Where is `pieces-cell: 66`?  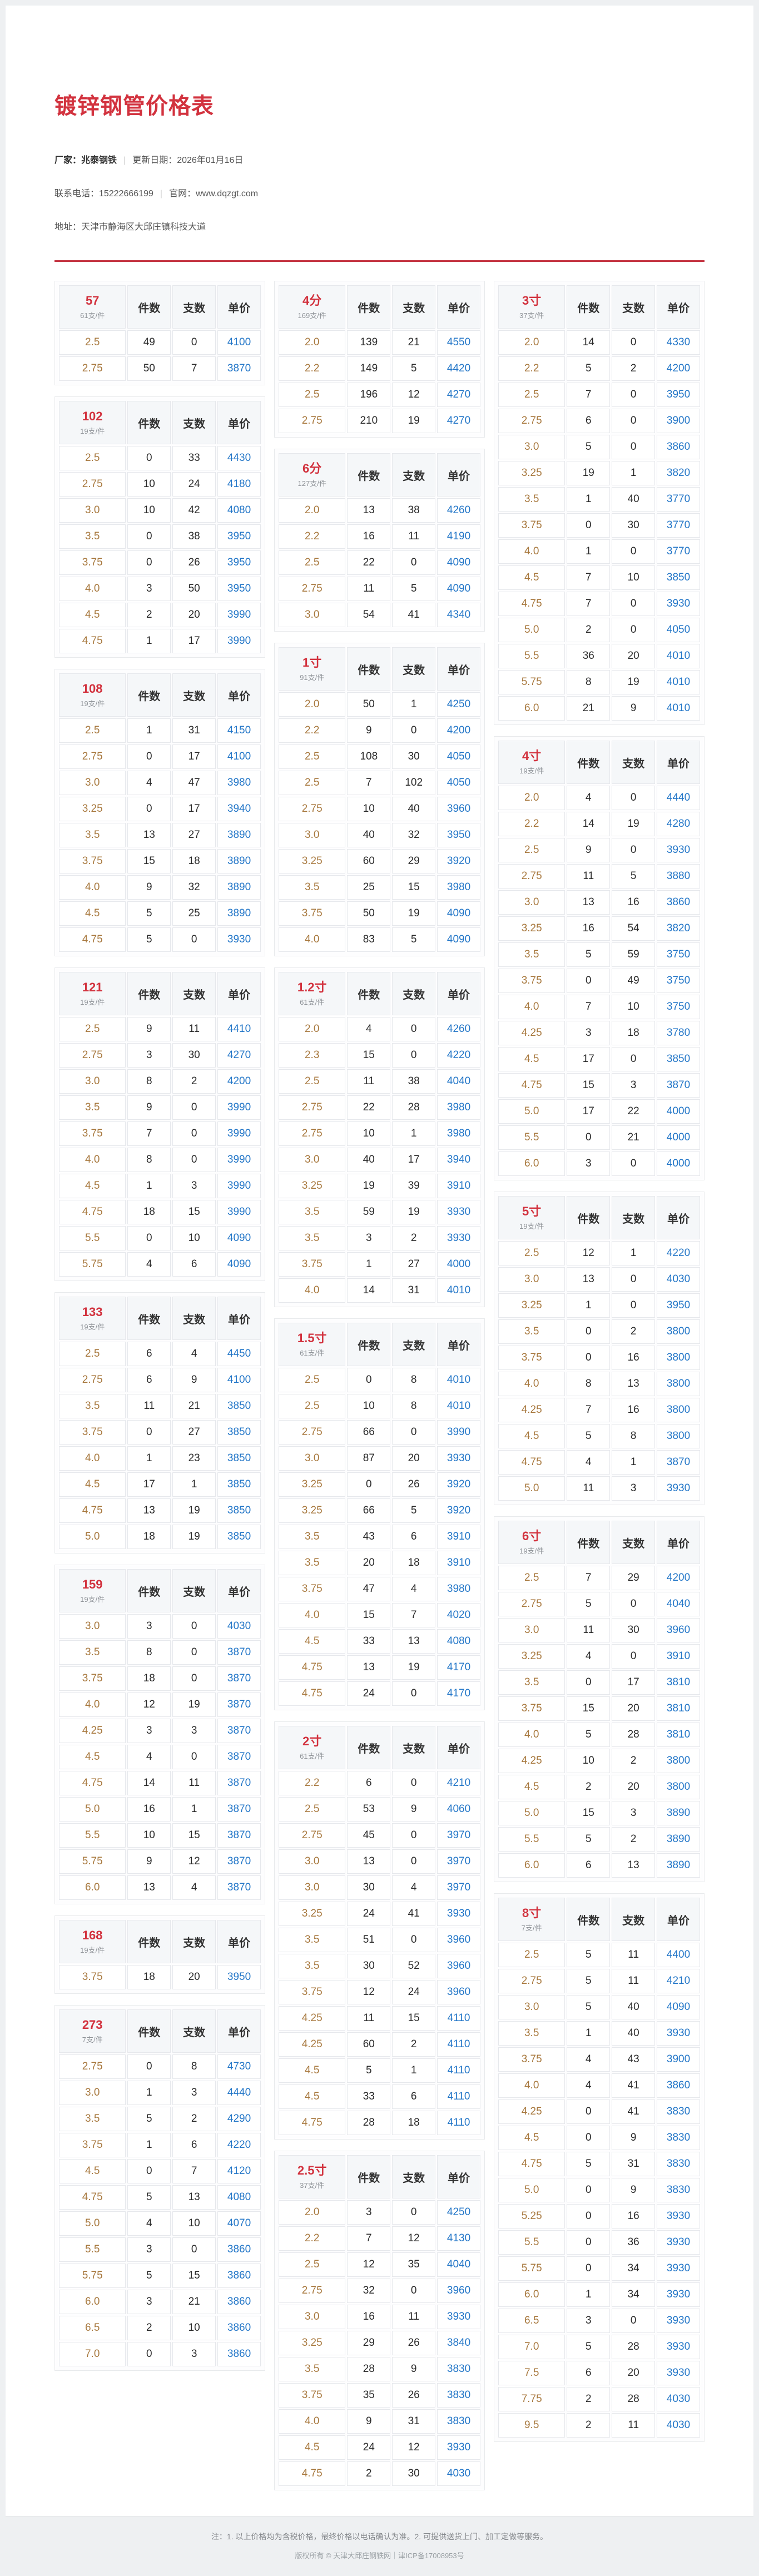 pieces-cell: 66 is located at coordinates (369, 1510).